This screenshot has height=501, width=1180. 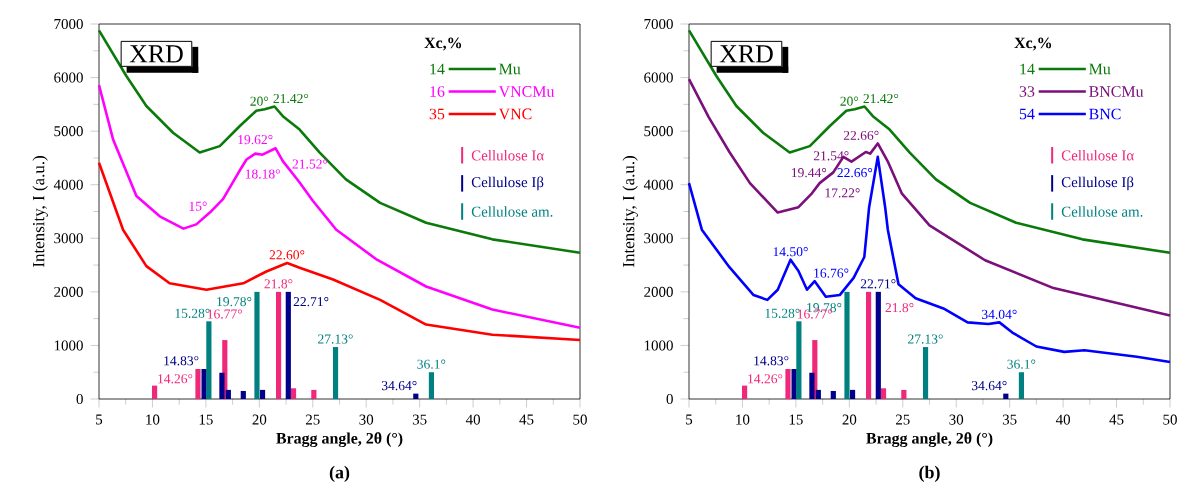 I want to click on annotation: 34.64°, so click(x=399, y=386).